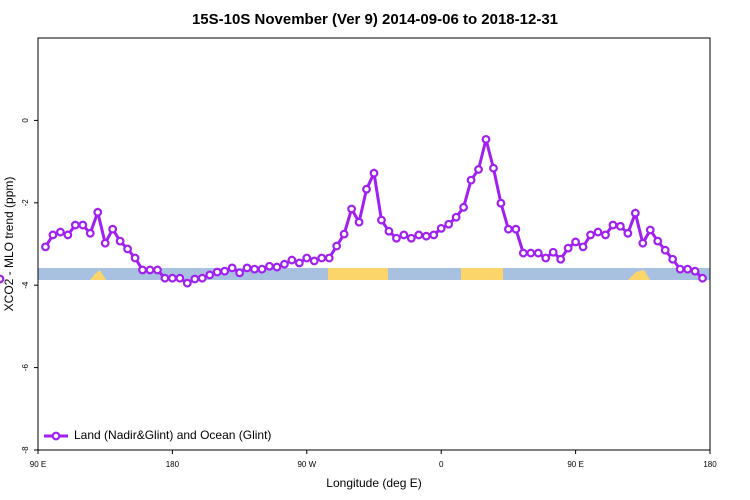  Describe the element at coordinates (25, 450) in the screenshot. I see `y-tick-label: -8` at that location.